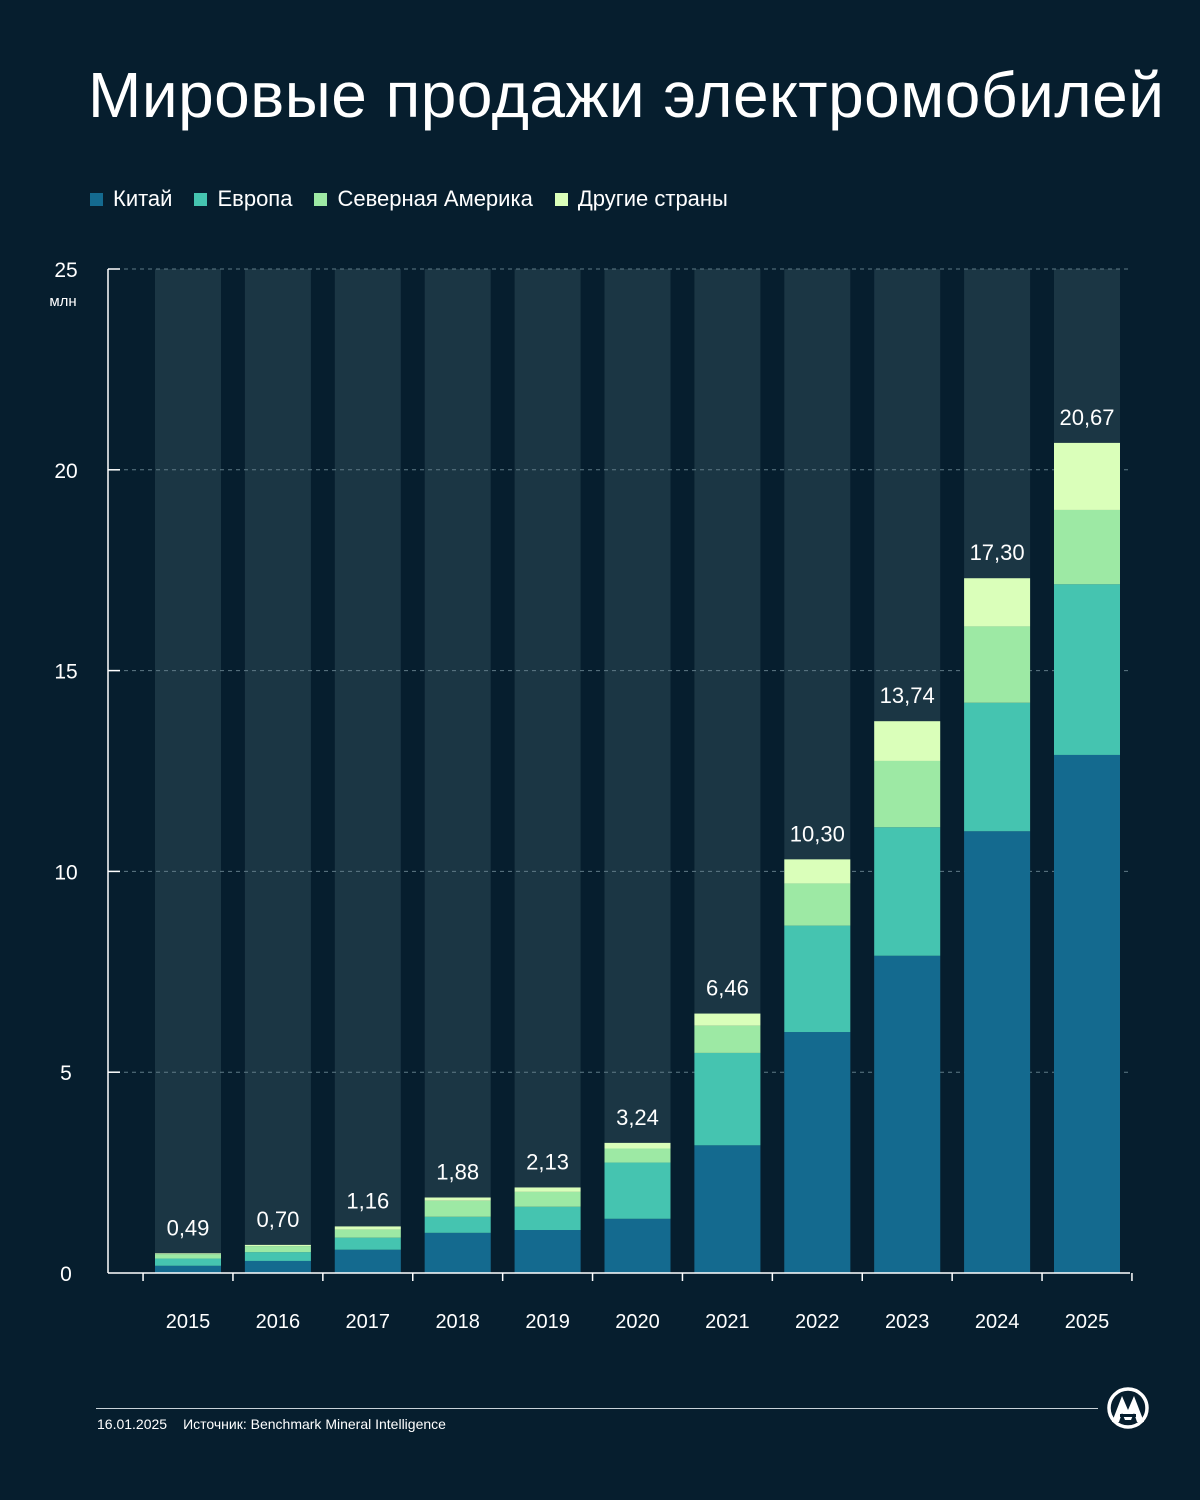 The height and width of the screenshot is (1500, 1200). What do you see at coordinates (65, 872) in the screenshot?
I see `y-tick-label-10: 10` at bounding box center [65, 872].